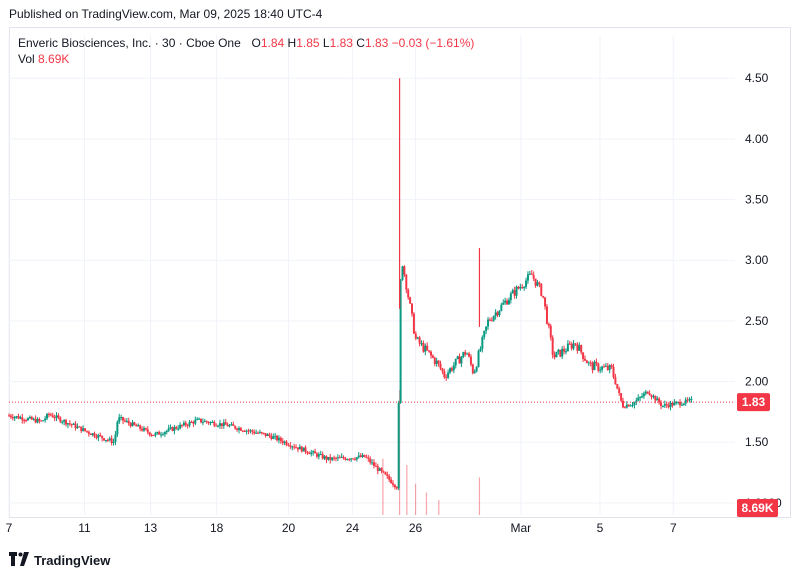 The image size is (798, 578). Describe the element at coordinates (757, 321) in the screenshot. I see `price-tick-label: 2.50` at that location.